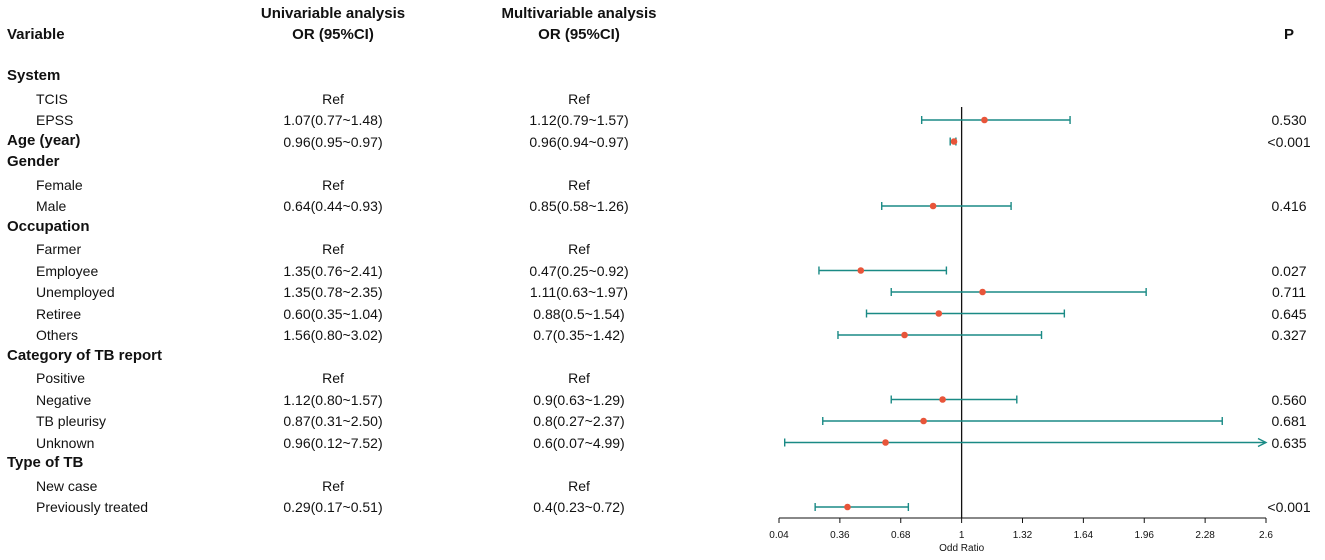 The height and width of the screenshot is (560, 1325). Describe the element at coordinates (34, 75) in the screenshot. I see `group-label: System` at that location.